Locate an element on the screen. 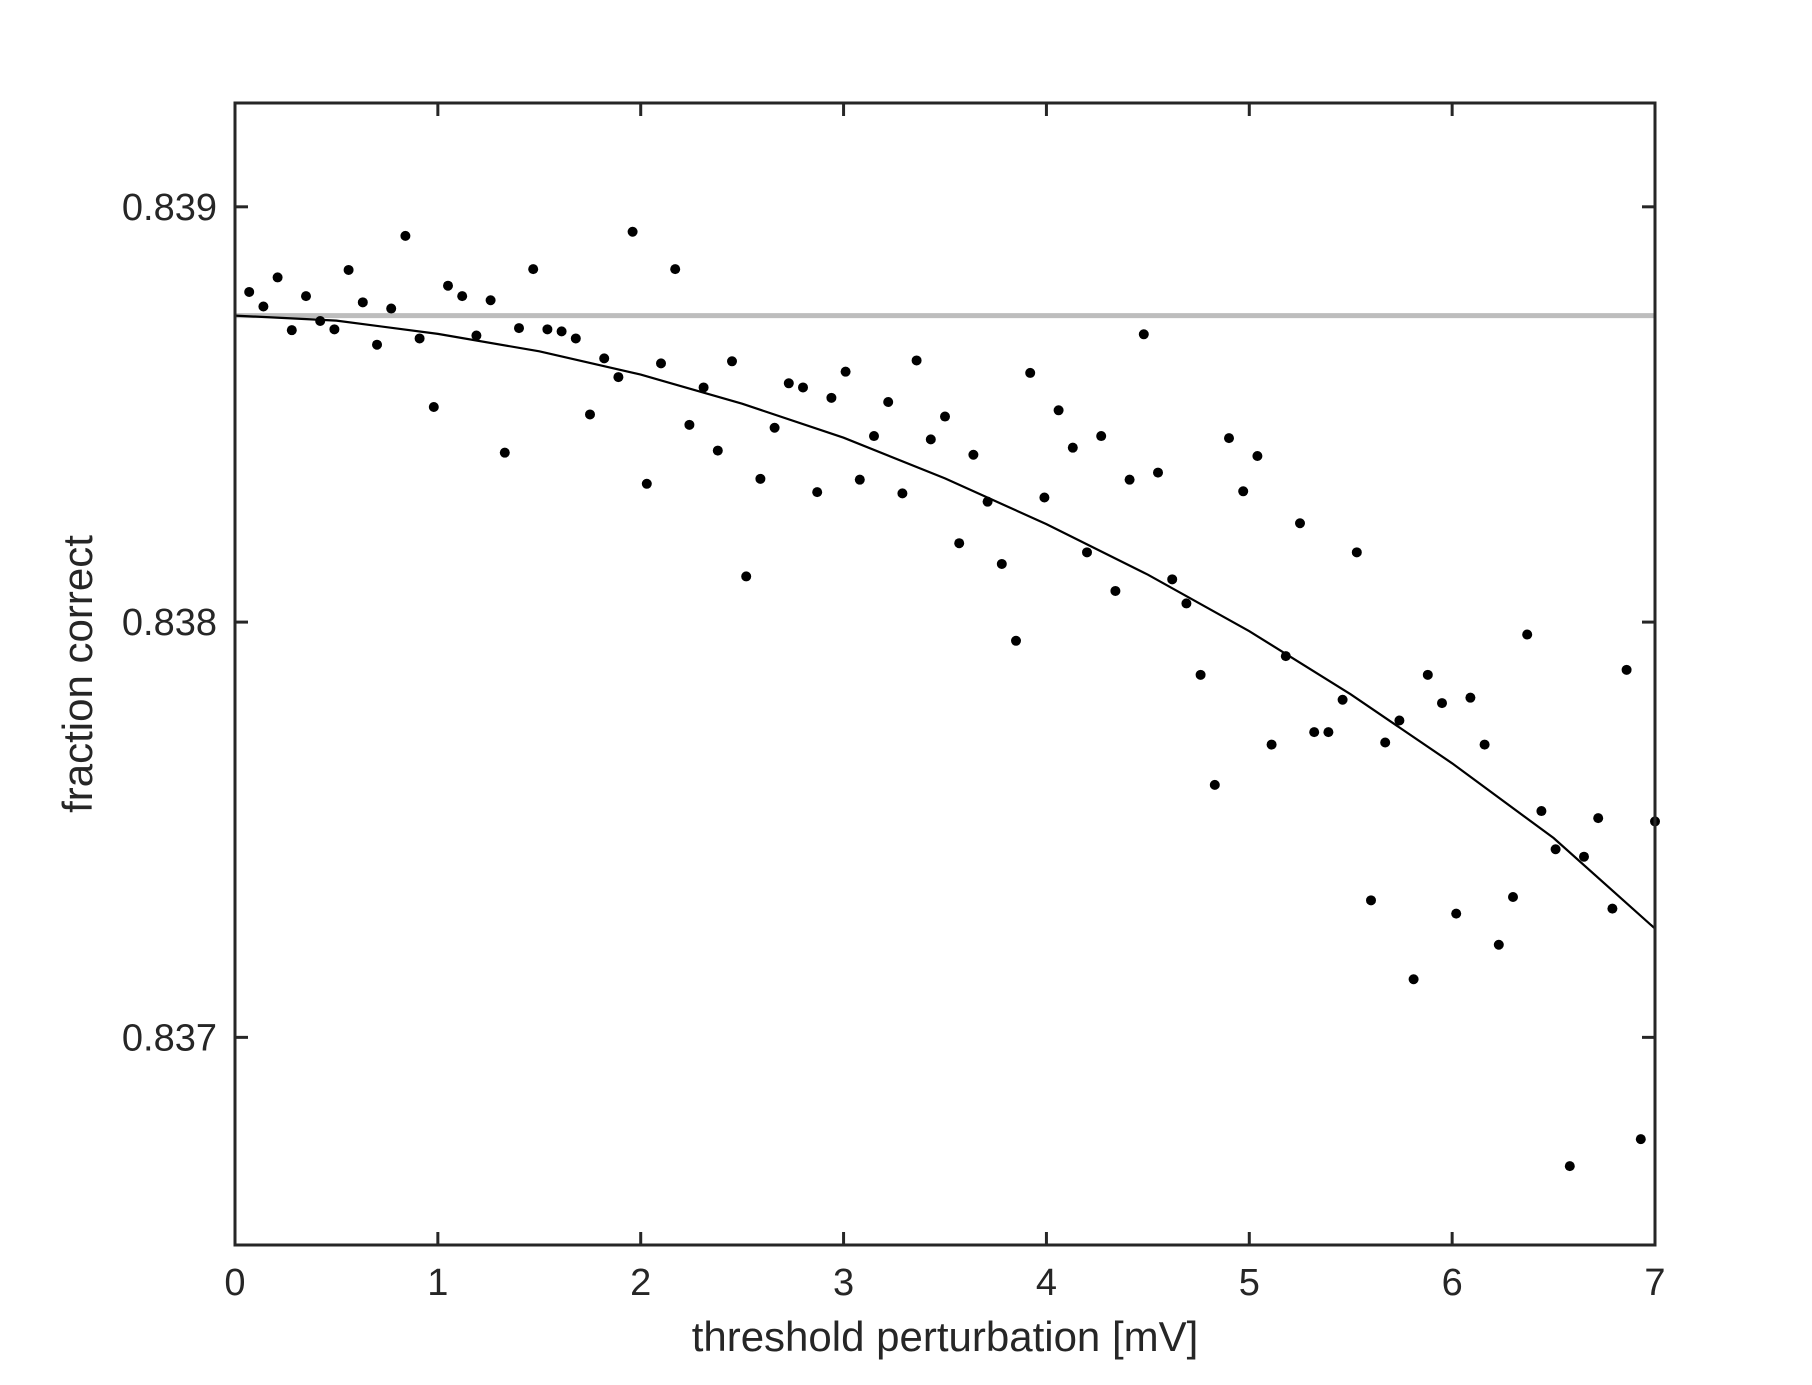 The height and width of the screenshot is (1385, 1812). y-tick-label: 0.837 is located at coordinates (169, 1038).